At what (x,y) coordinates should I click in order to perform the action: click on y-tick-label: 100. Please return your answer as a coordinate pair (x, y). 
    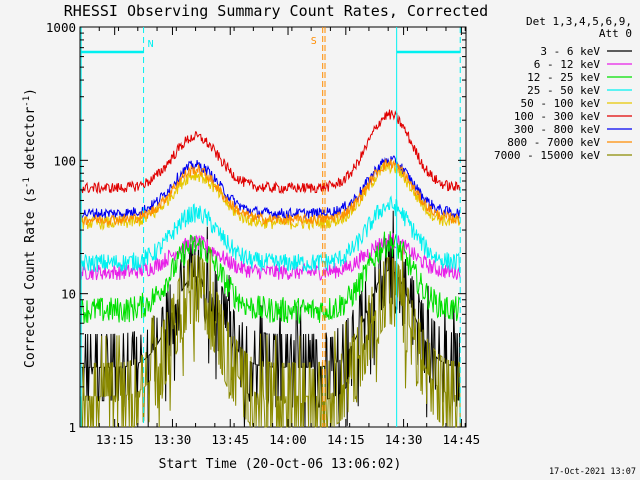
    Looking at the image, I should click on (64, 160).